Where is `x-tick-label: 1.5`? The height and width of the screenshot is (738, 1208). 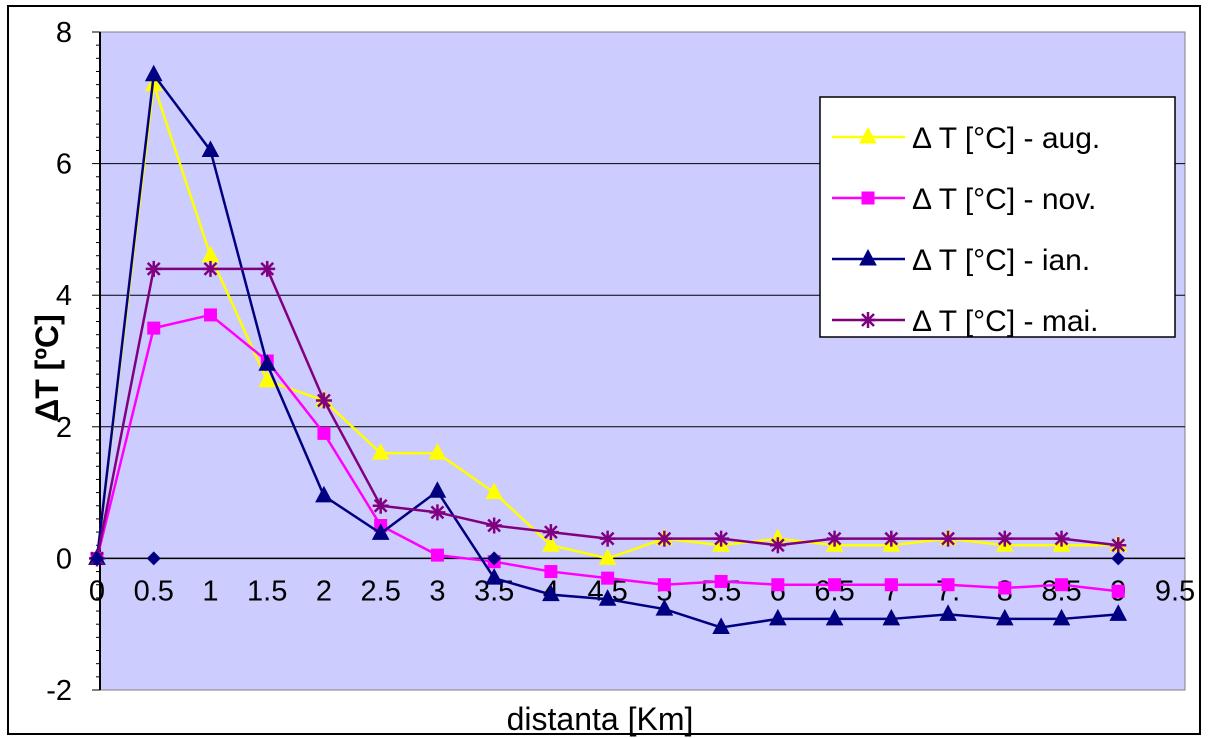
x-tick-label: 1.5 is located at coordinates (267, 591).